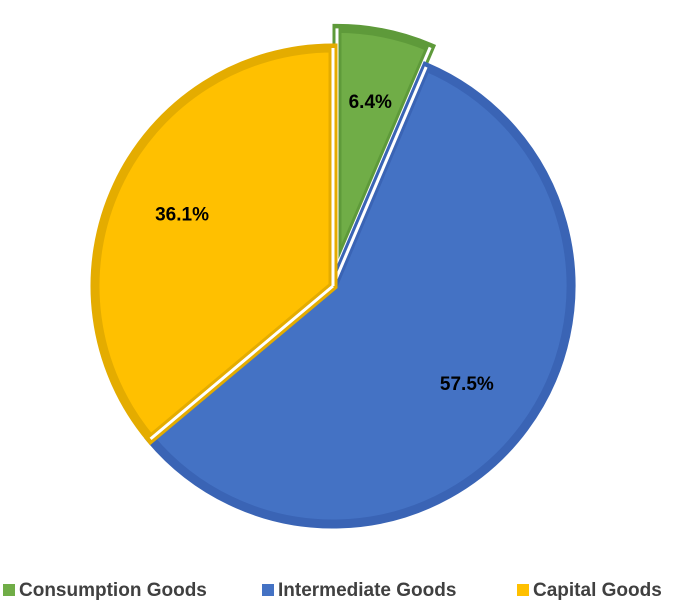 This screenshot has height=605, width=692. I want to click on slice-label-intermediate-goods: 57.5%, so click(467, 384).